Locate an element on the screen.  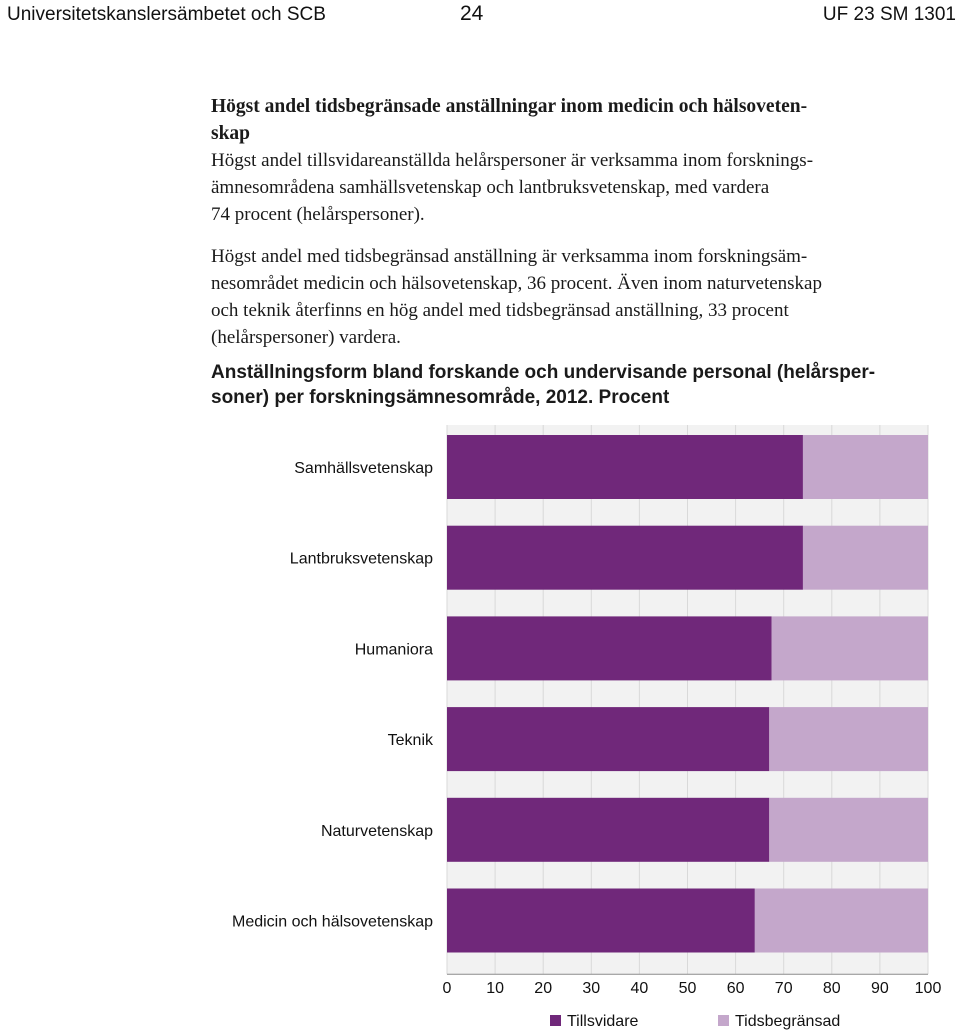
category-label: Lantbruksvetenskap is located at coordinates (361, 559).